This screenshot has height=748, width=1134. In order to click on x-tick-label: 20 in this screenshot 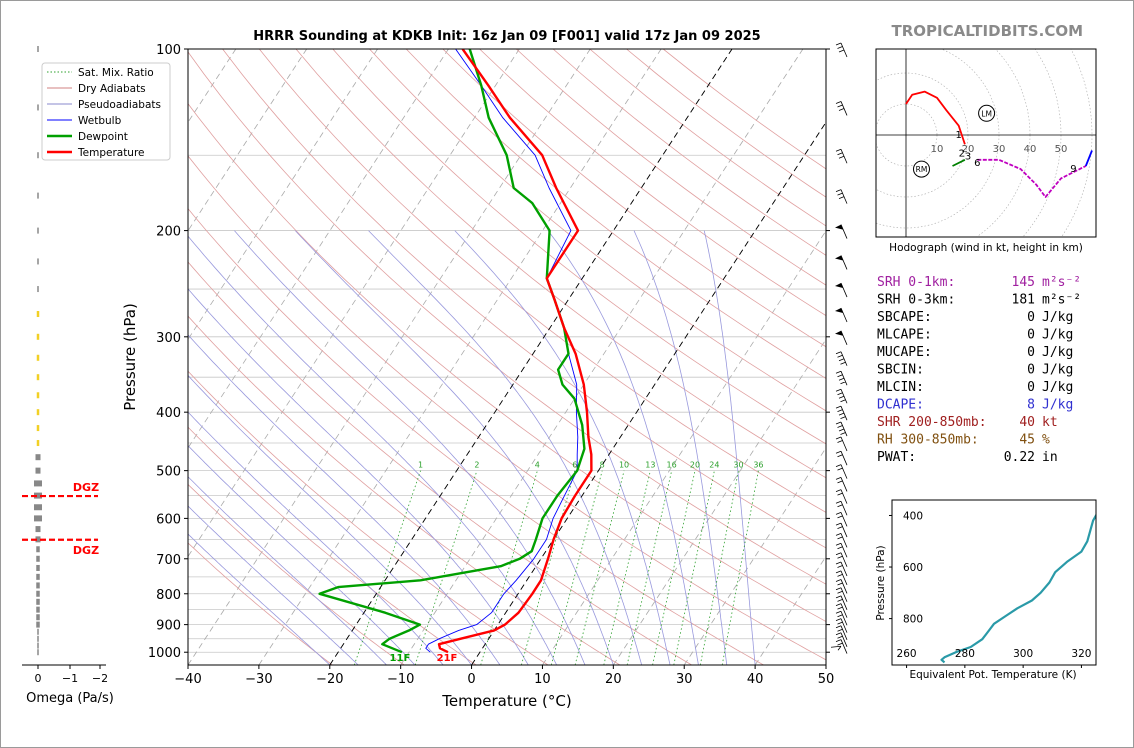, I will do `click(613, 679)`.